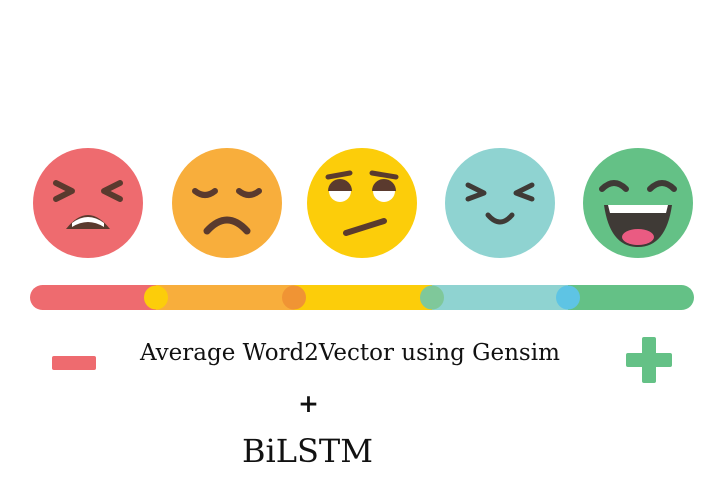  I want to click on scale-segment-neutral, so click(363, 297).